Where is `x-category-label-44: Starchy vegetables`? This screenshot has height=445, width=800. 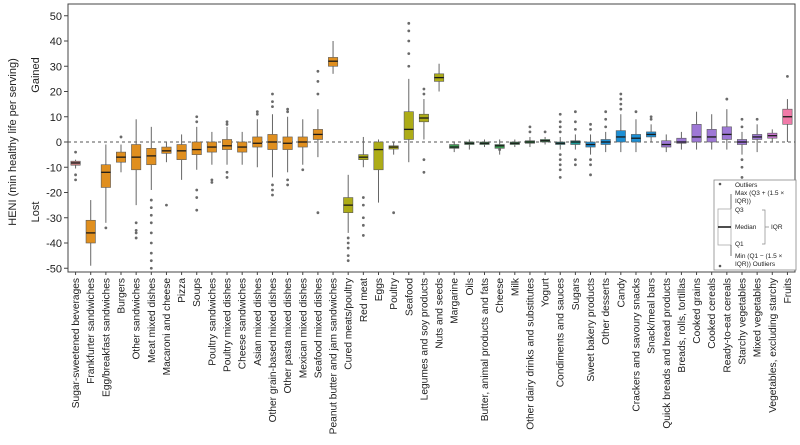
x-category-label-44: Starchy vegetables is located at coordinates (742, 321).